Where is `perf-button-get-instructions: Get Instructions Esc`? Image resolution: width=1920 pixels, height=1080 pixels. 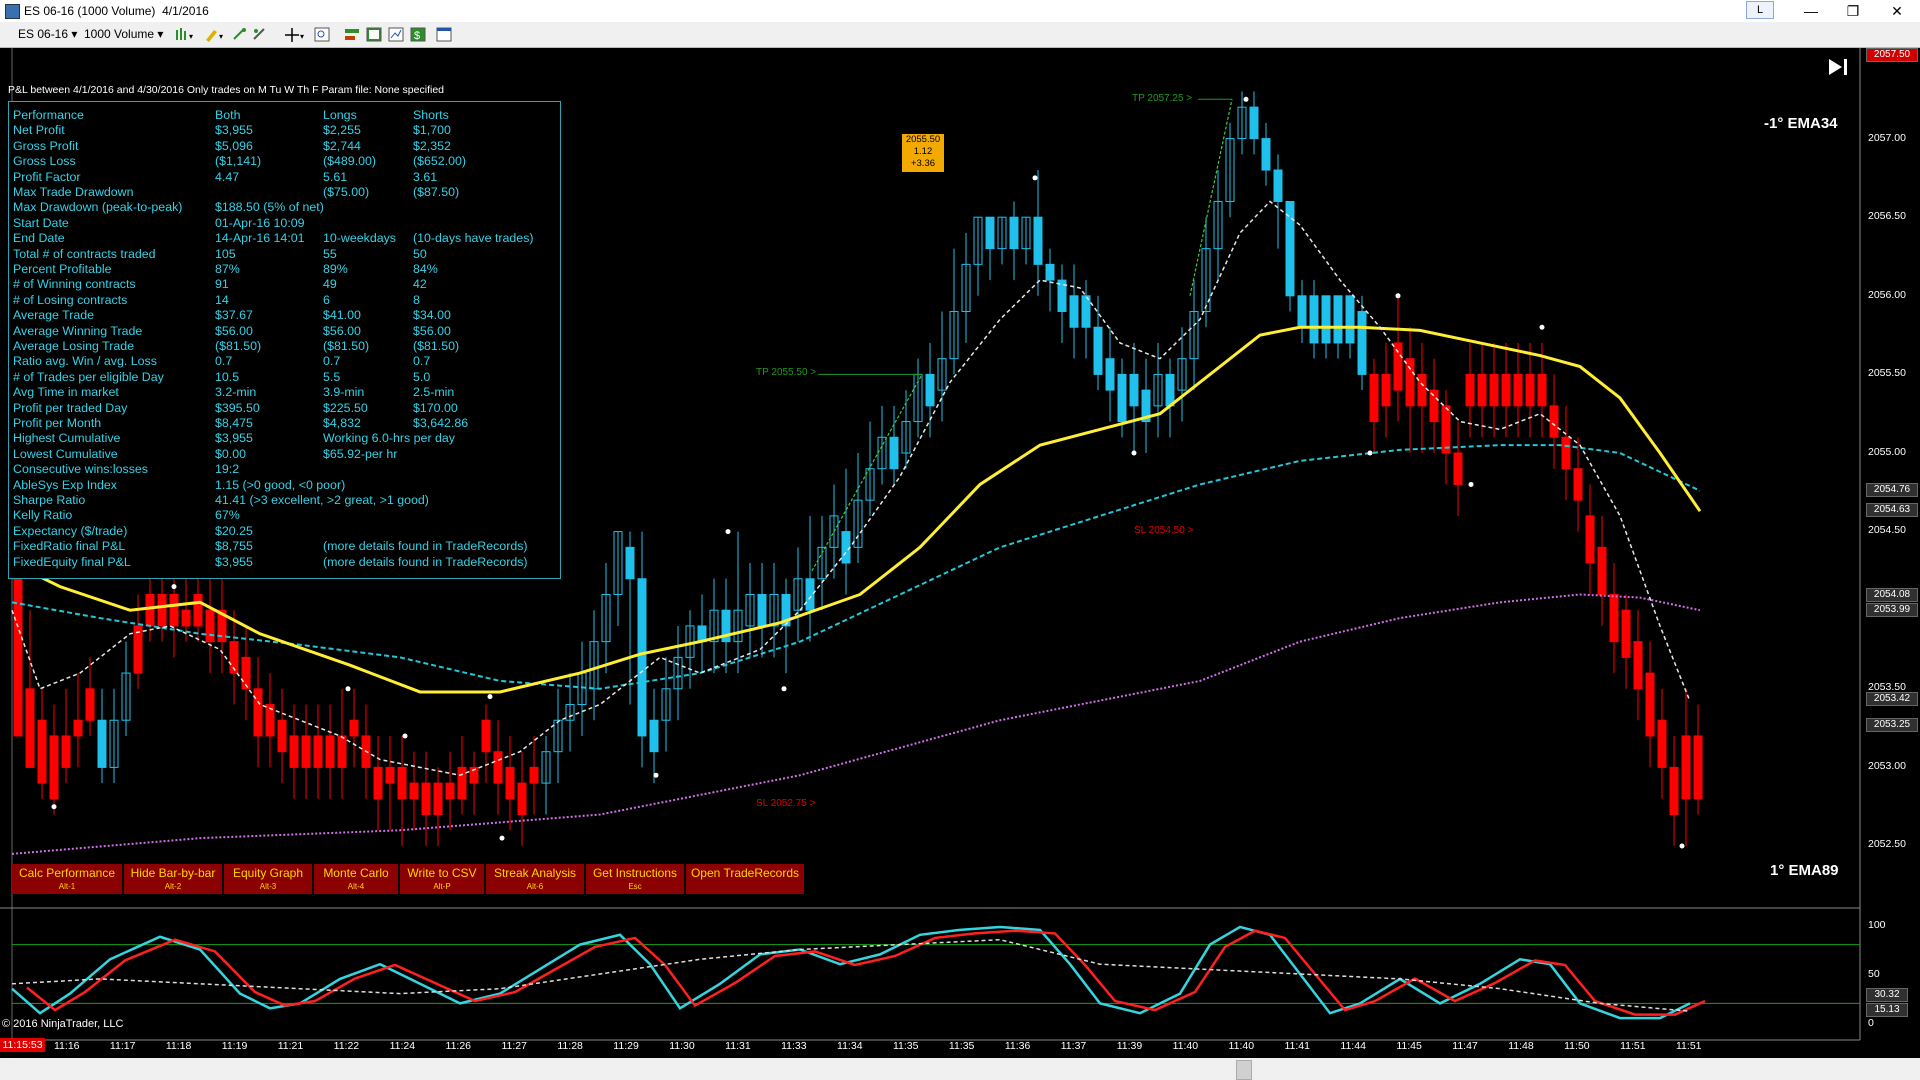
perf-button-get-instructions: Get Instructions Esc is located at coordinates (635, 879).